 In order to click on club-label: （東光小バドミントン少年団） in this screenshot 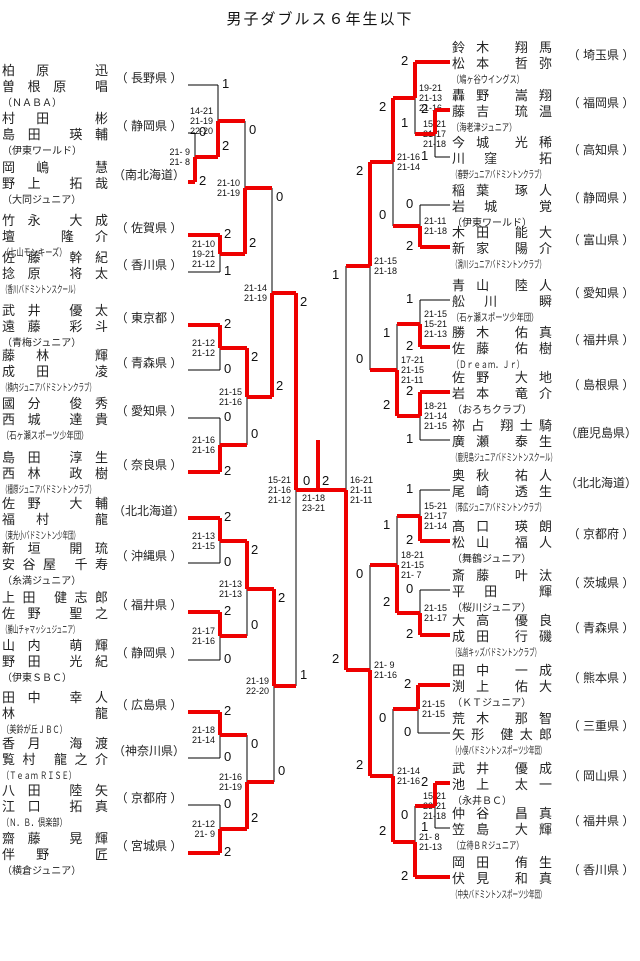, I will do `click(41, 536)`.